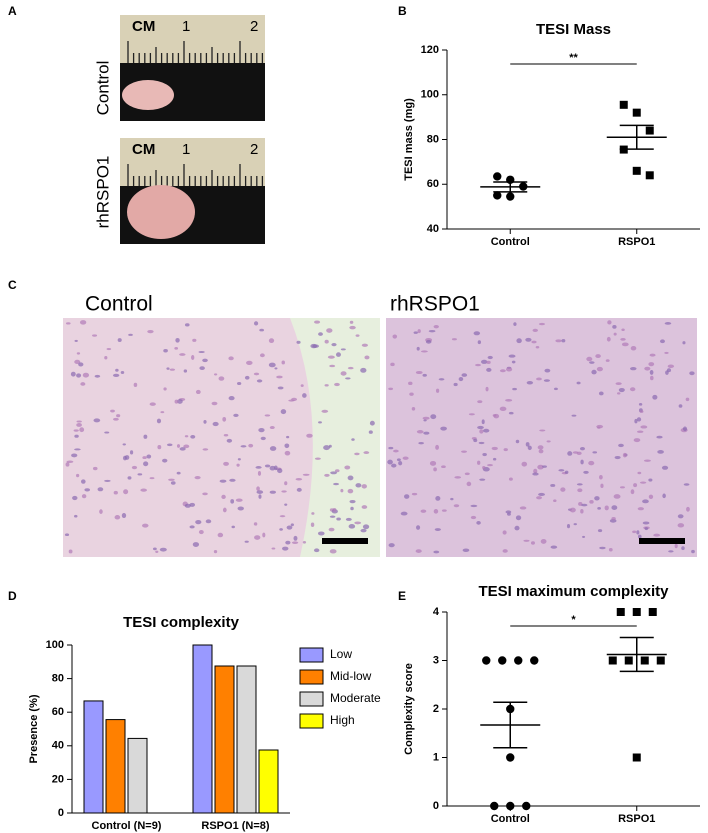 This screenshot has width=708, height=833. Describe the element at coordinates (181, 622) in the screenshot. I see `chart-title: TESI complexity` at that location.